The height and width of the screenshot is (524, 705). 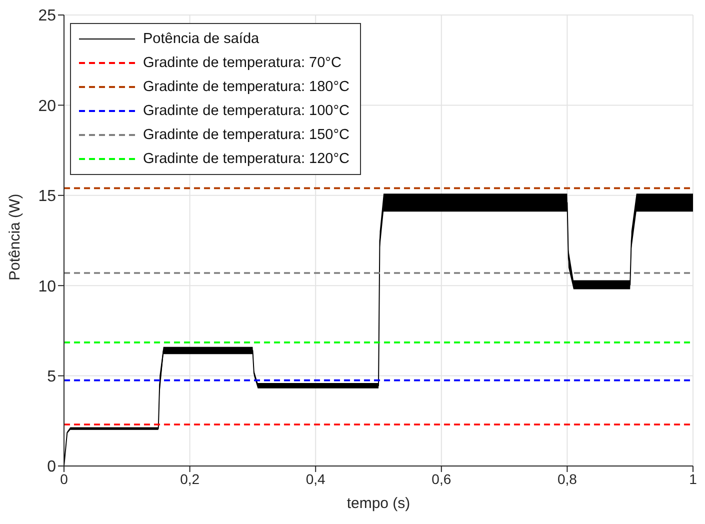 What do you see at coordinates (246, 135) in the screenshot?
I see `legend-label: Gradinte de temperatura: 150°C` at bounding box center [246, 135].